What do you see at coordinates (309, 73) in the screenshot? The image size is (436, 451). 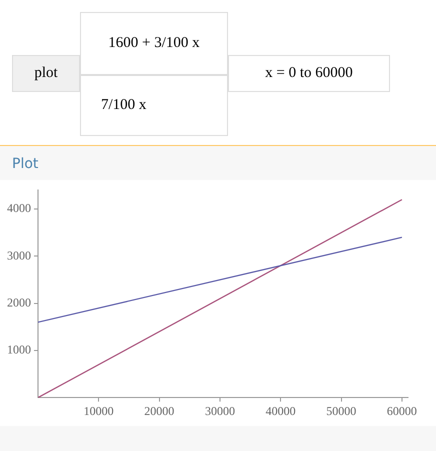 I see `text: x = 0 to 60000` at bounding box center [309, 73].